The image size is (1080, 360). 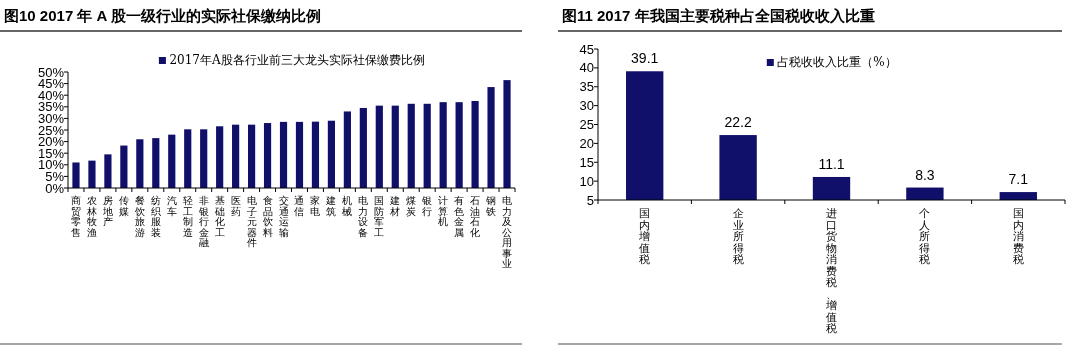 I want to click on x-tick-label: 基础化工, so click(x=219, y=216).